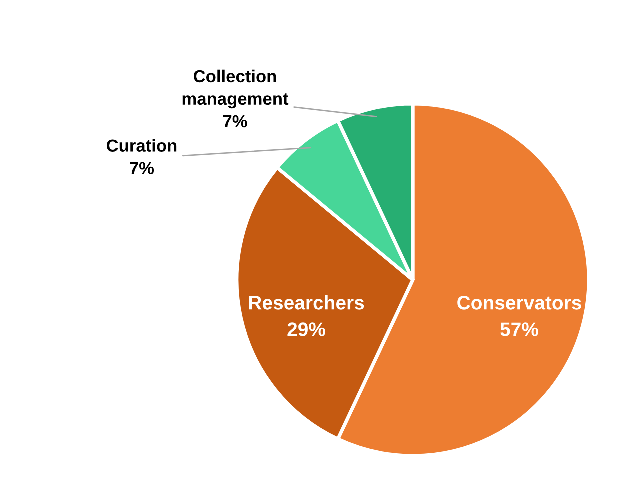  I want to click on slice-label: Collection management, so click(235, 89).